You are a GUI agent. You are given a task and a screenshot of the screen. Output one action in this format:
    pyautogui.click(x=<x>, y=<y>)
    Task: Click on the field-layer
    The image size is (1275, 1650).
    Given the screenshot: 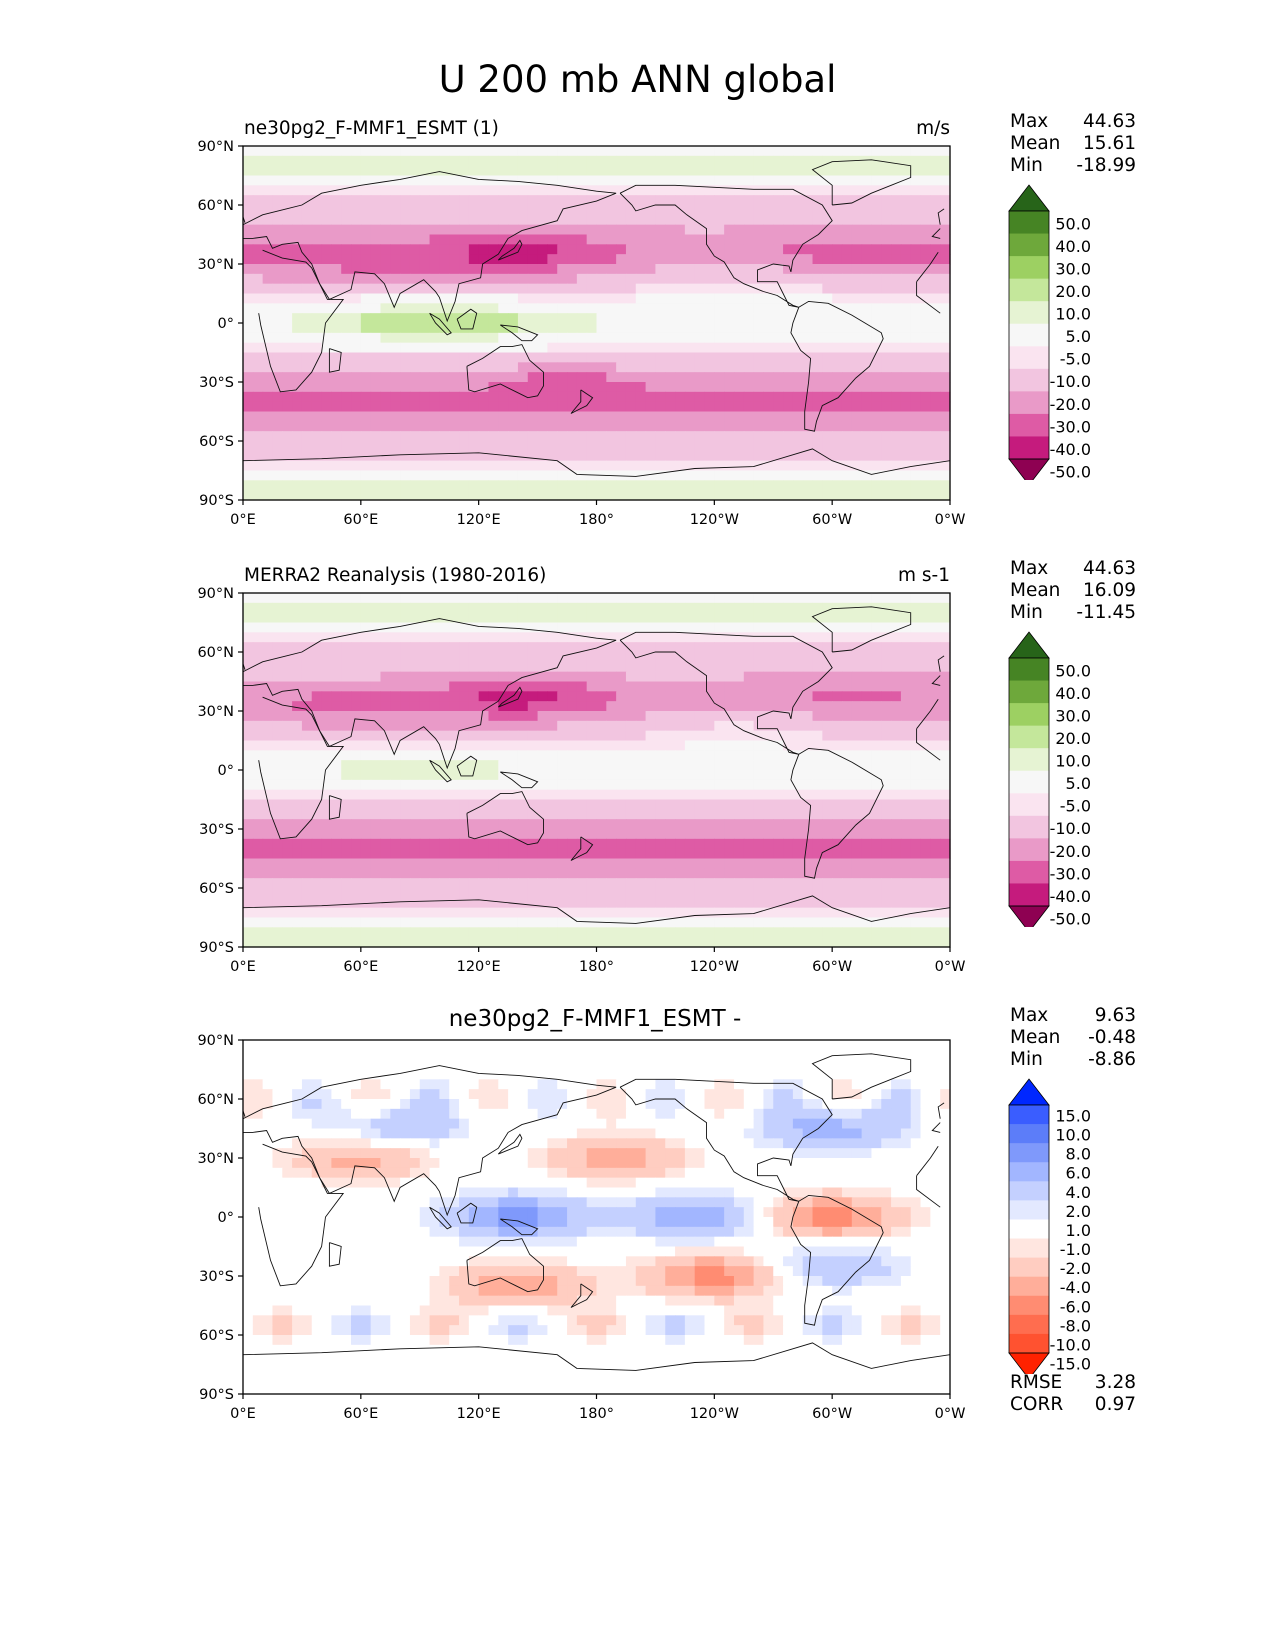 What is the action you would take?
    pyautogui.click(x=597, y=770)
    